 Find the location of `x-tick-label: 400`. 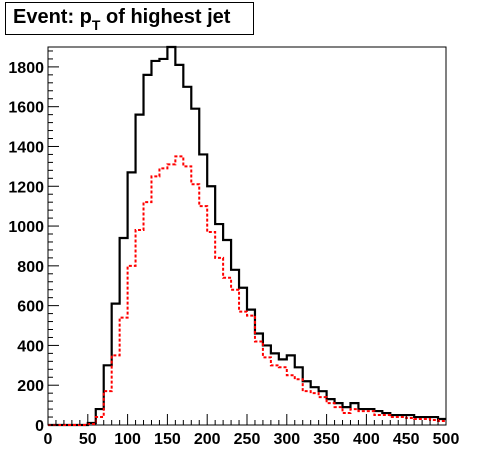

x-tick-label: 400 is located at coordinates (366, 439).